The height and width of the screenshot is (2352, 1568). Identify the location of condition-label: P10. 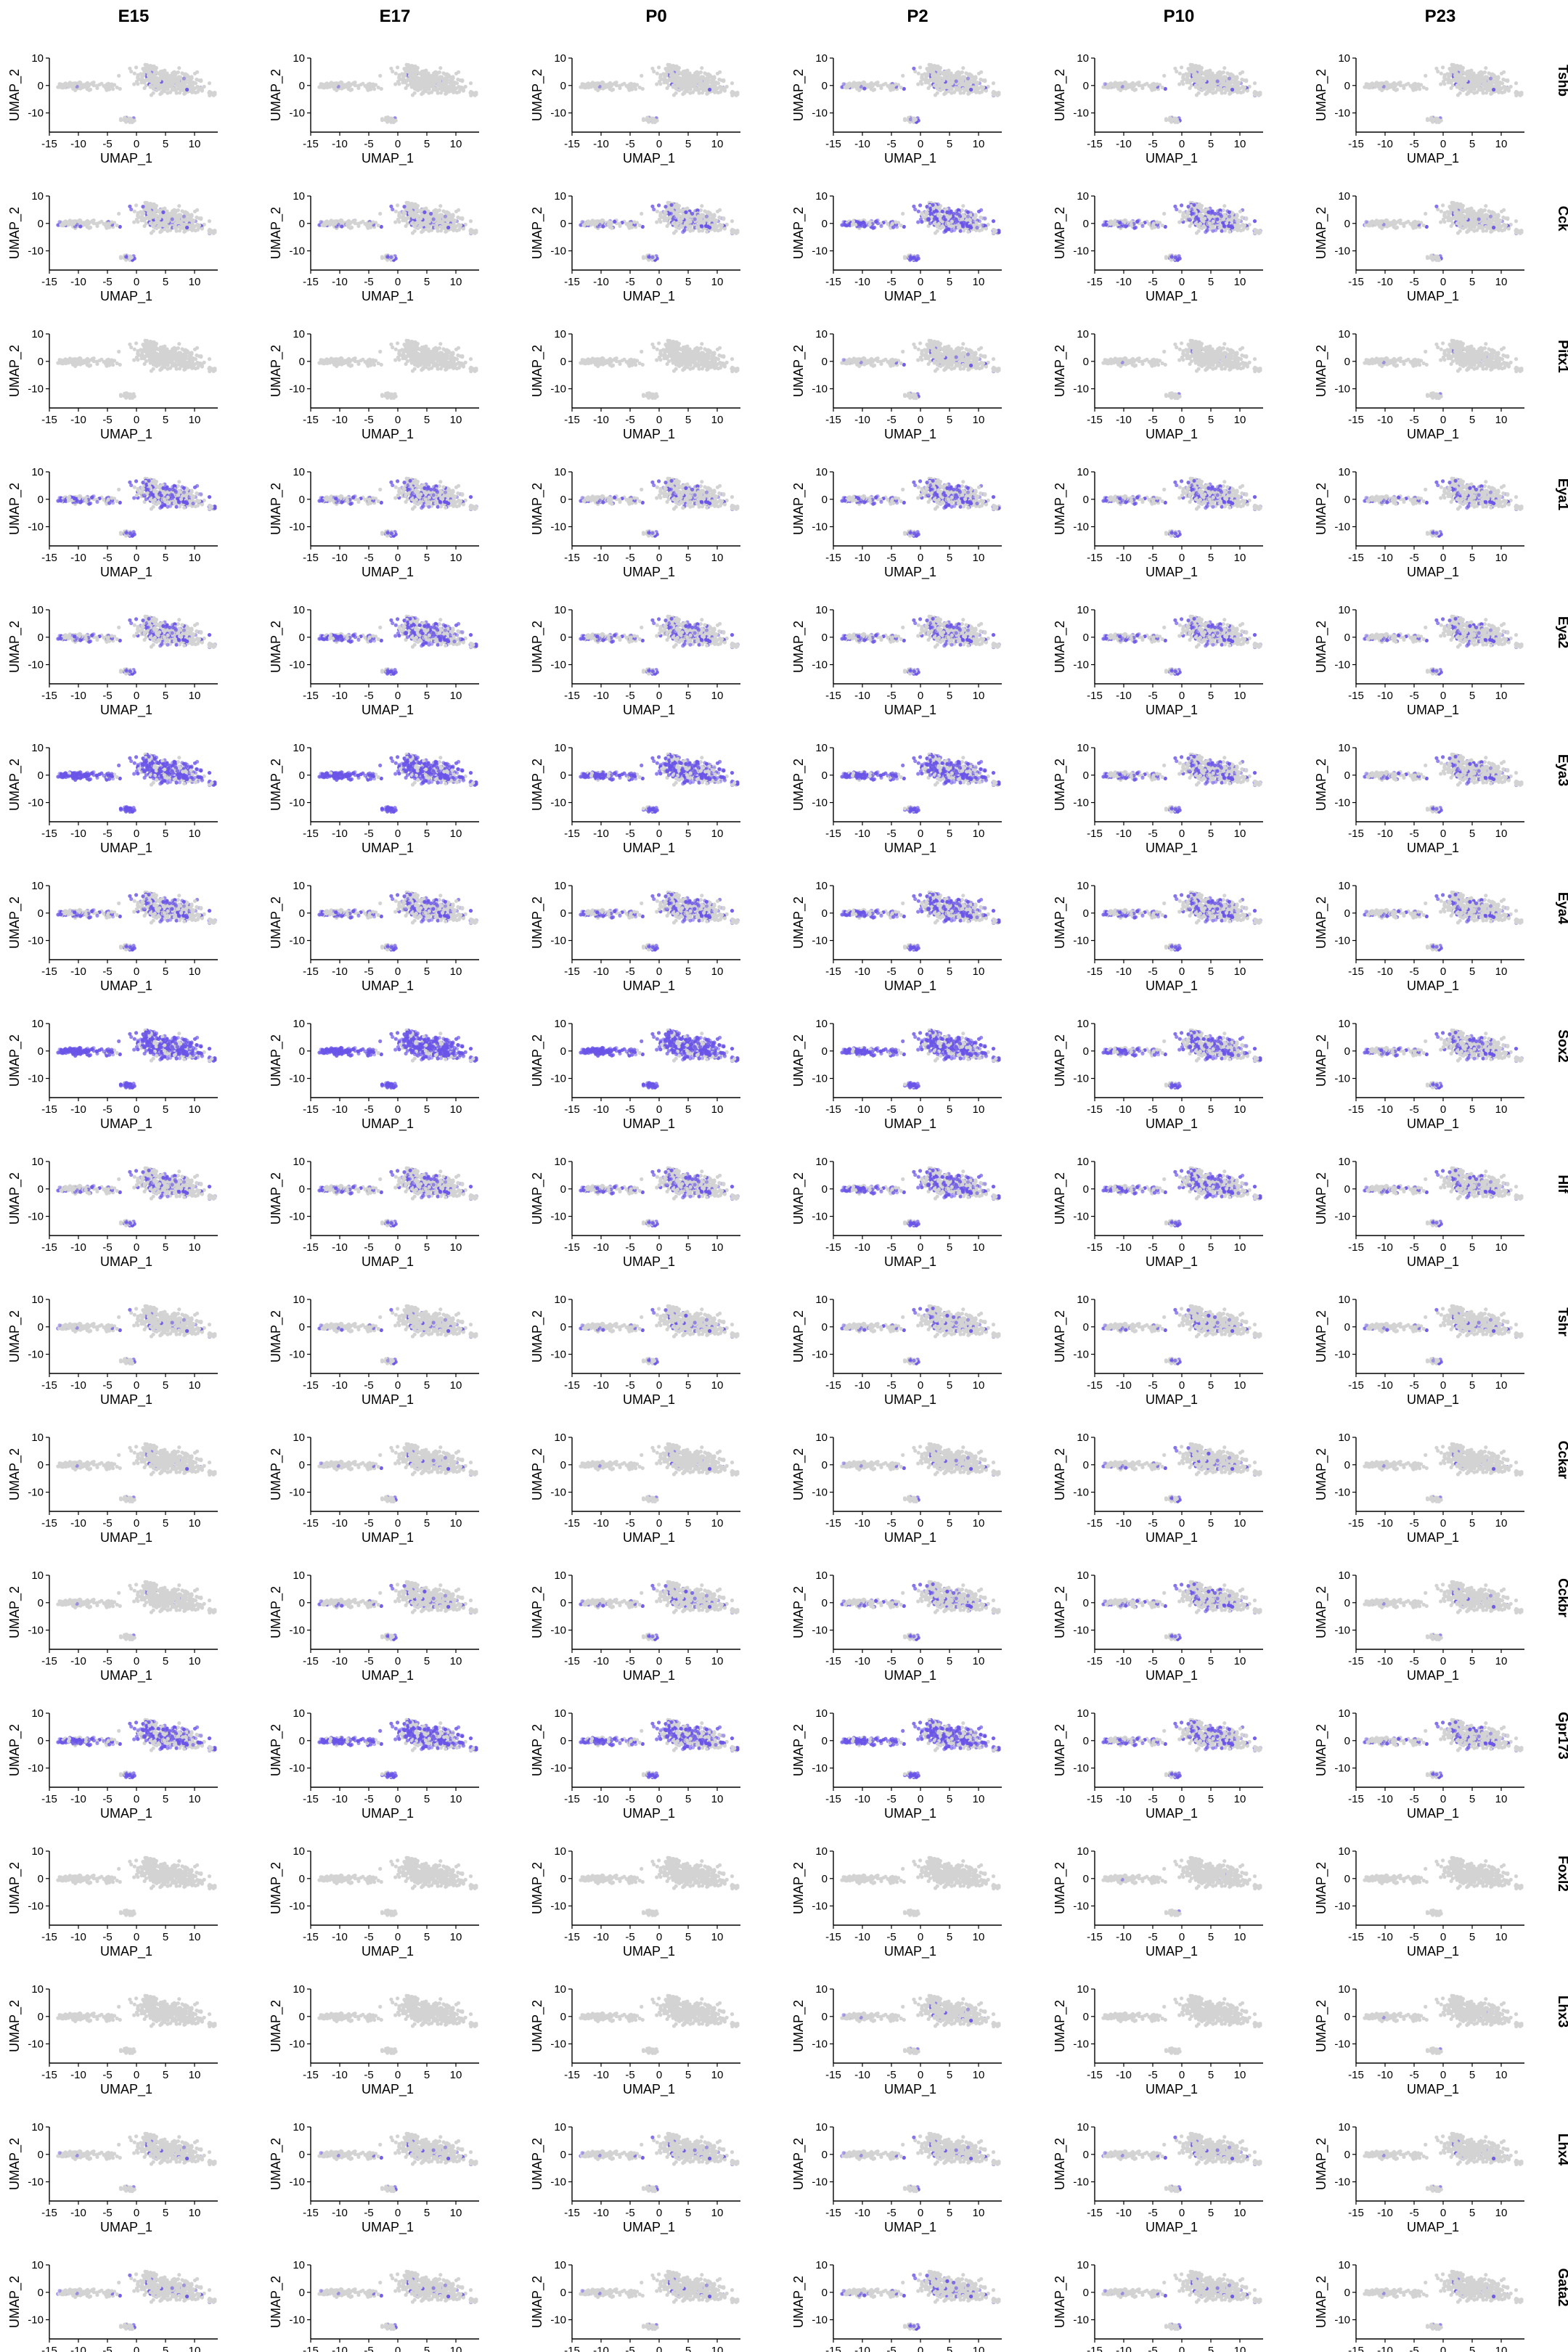
(1180, 17).